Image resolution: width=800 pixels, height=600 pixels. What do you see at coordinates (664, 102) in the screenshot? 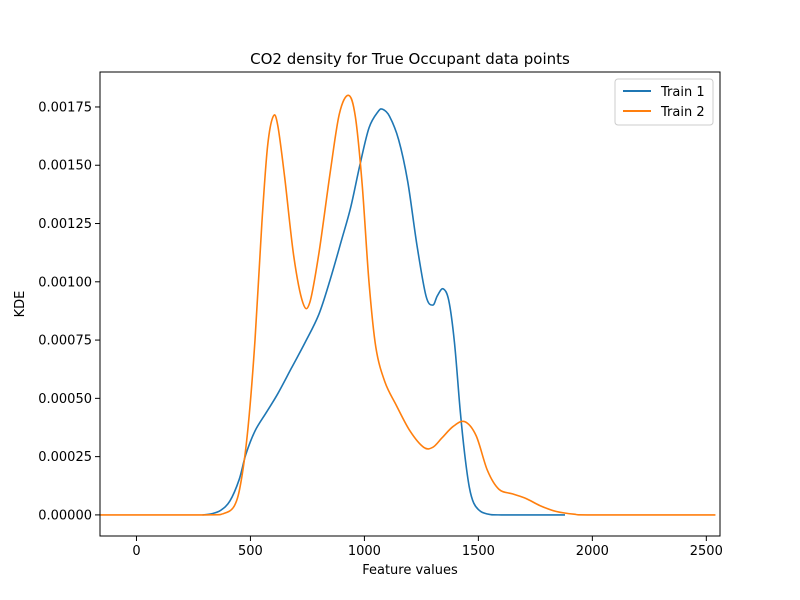
I see `legend: Train 1 Train 2` at bounding box center [664, 102].